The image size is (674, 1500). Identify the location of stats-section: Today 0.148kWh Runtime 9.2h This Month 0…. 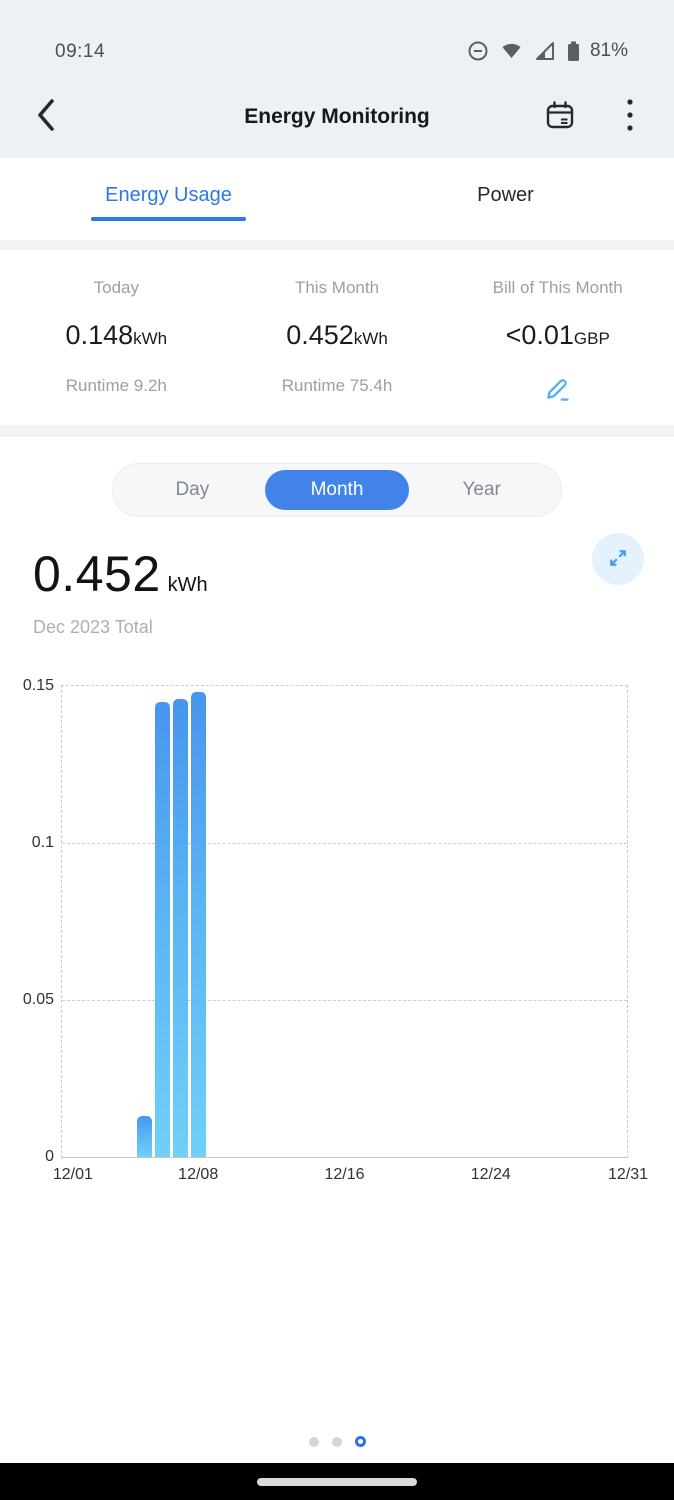
(337, 337).